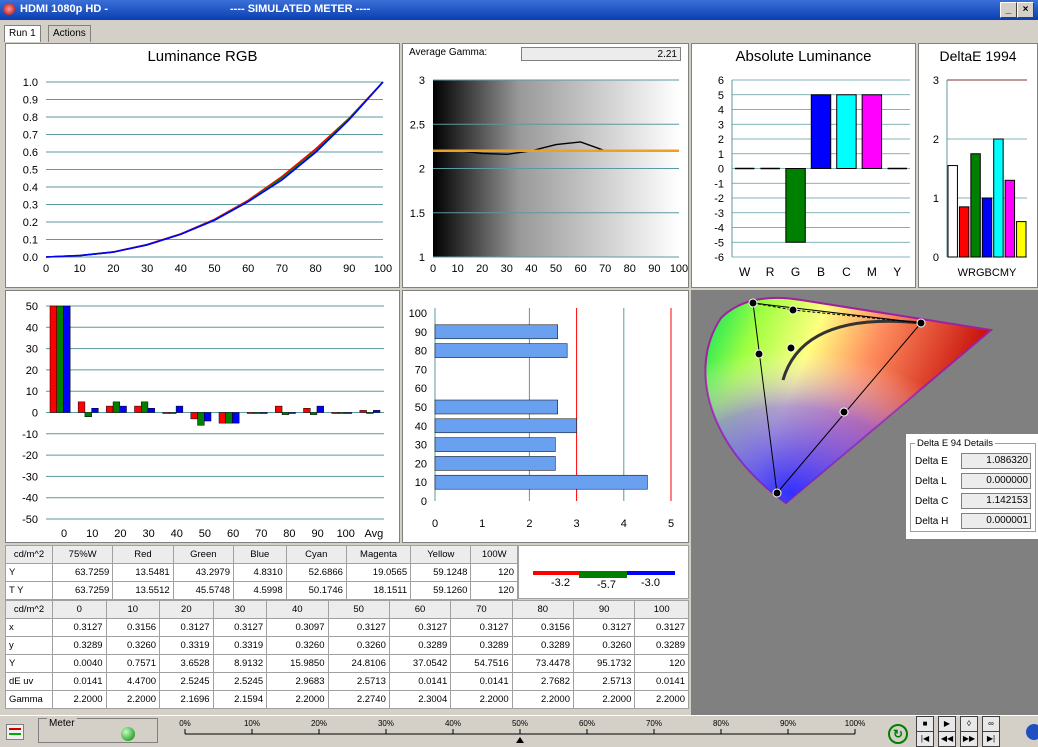 The image size is (1038, 747). Describe the element at coordinates (32, 392) in the screenshot. I see `y-tick-label: 10` at that location.